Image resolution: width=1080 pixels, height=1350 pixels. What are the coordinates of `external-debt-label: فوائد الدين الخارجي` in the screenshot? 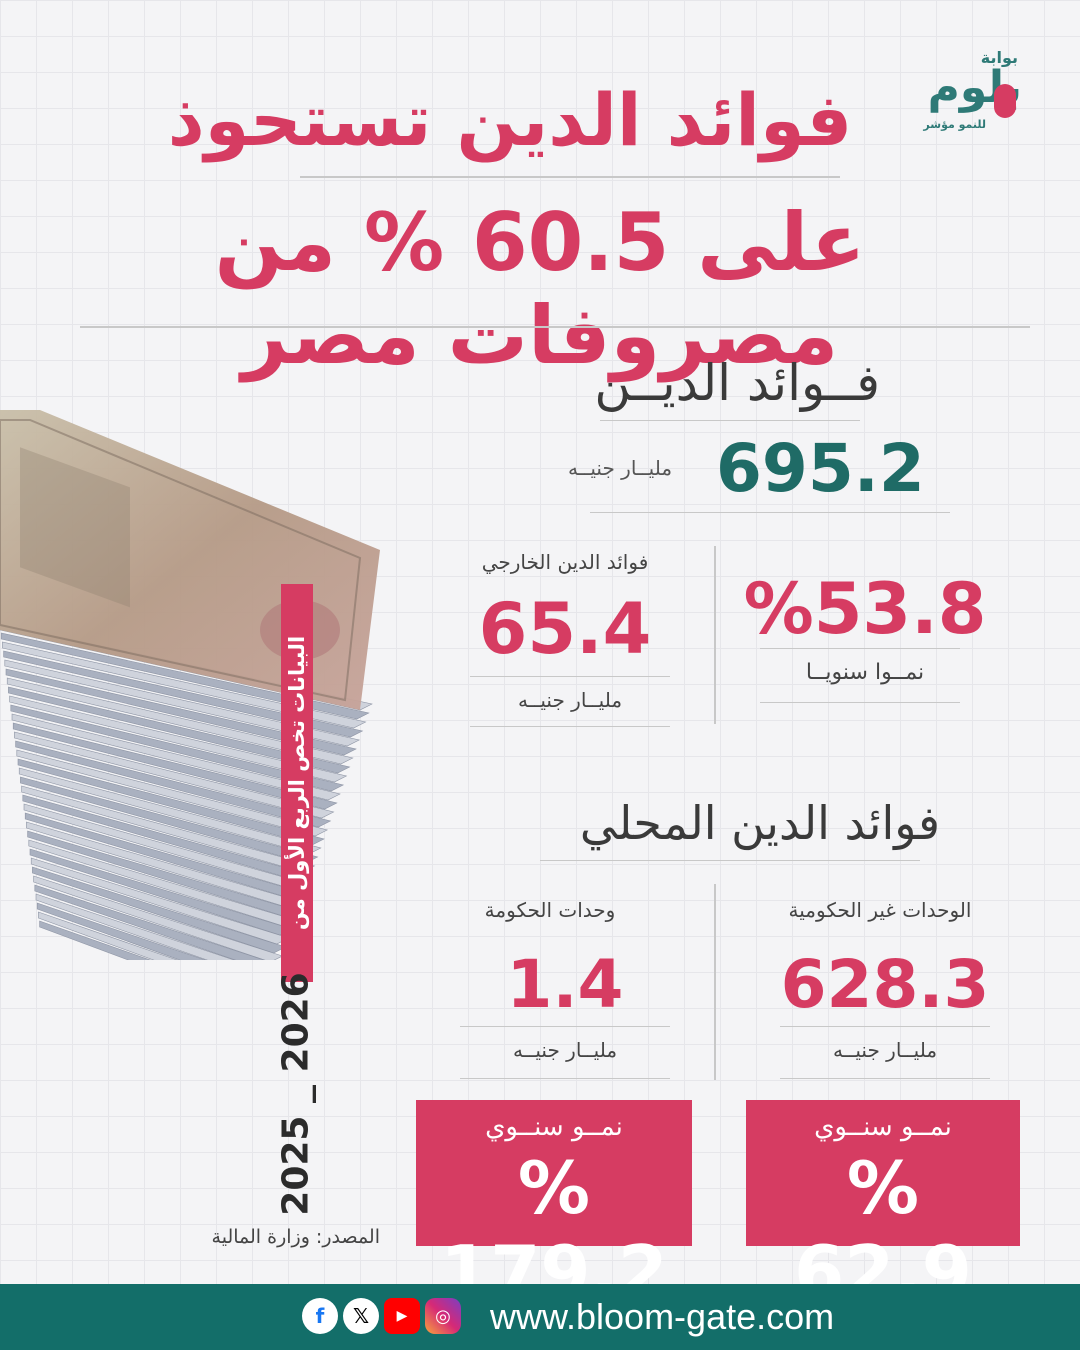 It's located at (565, 562).